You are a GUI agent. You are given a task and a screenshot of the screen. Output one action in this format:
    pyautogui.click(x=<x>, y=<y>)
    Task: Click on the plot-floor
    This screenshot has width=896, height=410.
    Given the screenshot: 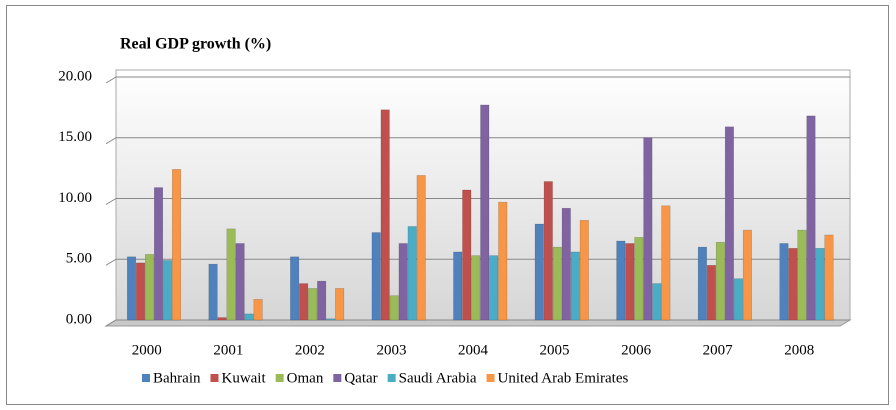 What is the action you would take?
    pyautogui.click(x=478, y=323)
    